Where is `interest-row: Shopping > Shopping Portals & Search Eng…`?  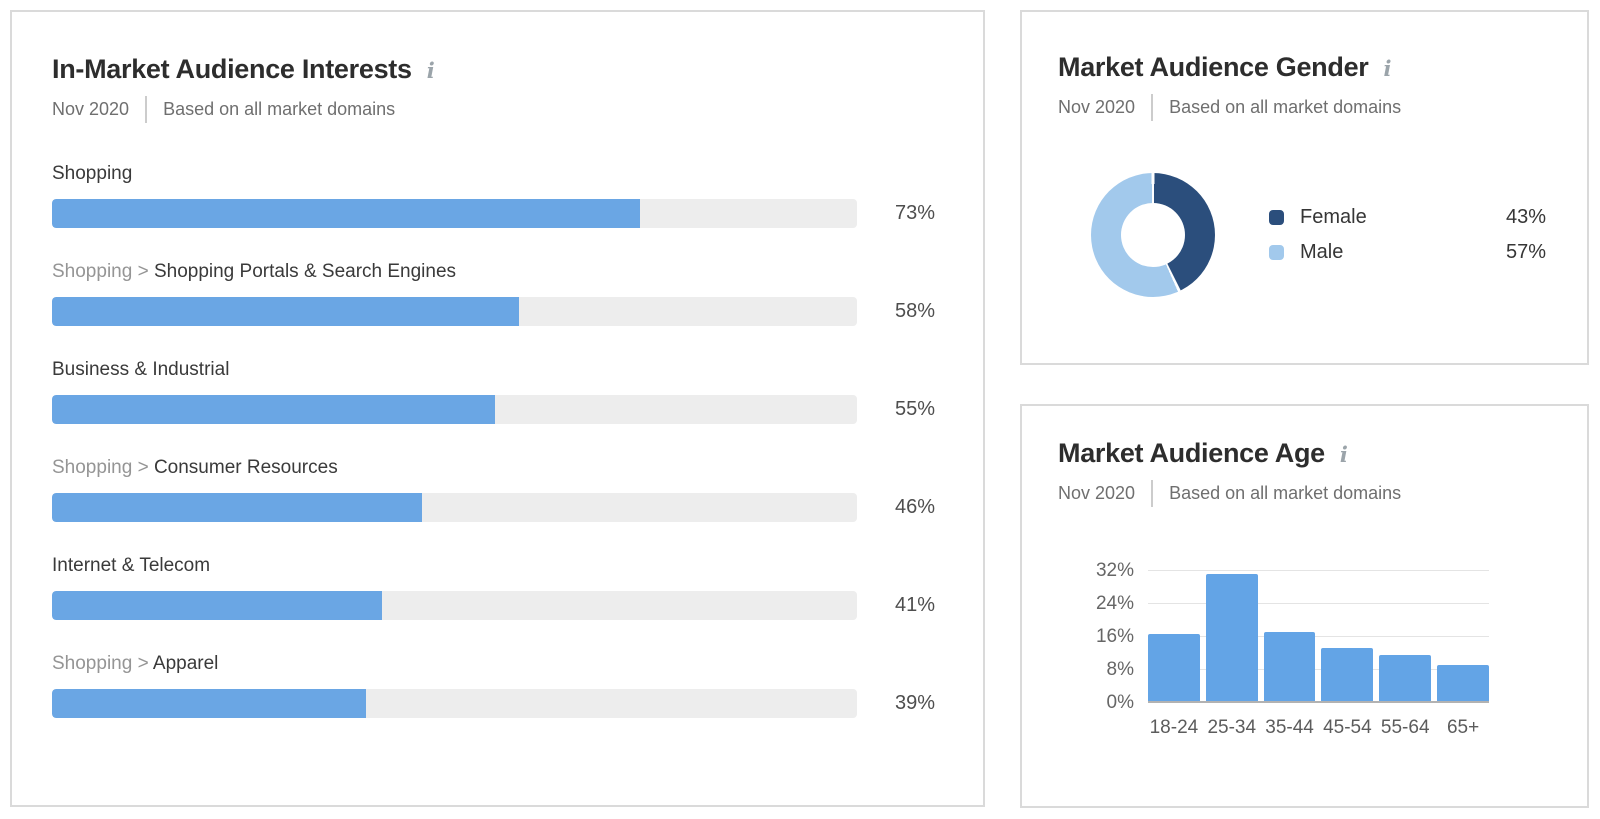 interest-row: Shopping > Shopping Portals & Search Eng… is located at coordinates (493, 293).